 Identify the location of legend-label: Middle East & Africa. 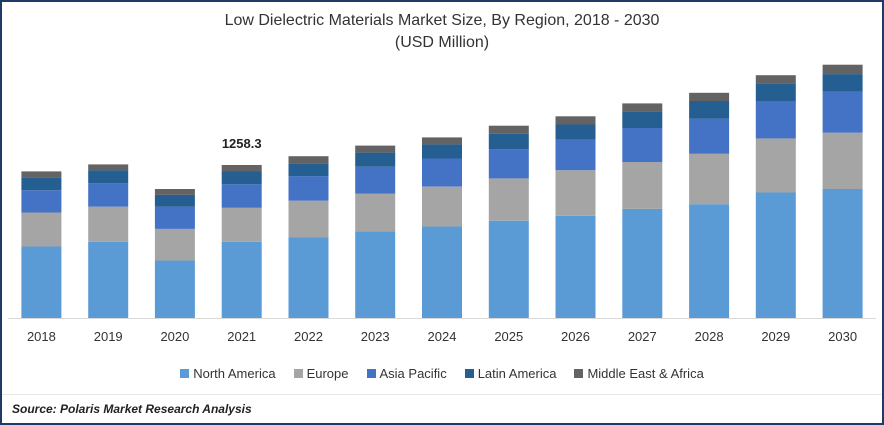
(645, 373).